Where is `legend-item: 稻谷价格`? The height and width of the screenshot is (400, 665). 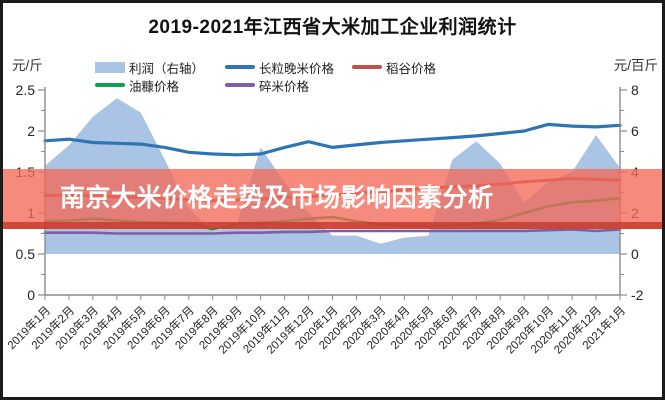
legend-item: 稻谷价格 is located at coordinates (394, 67).